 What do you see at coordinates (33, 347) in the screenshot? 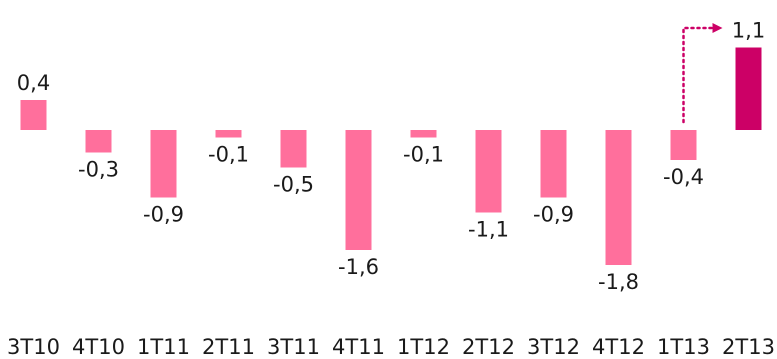
I see `category-label-3T10: 3T10` at bounding box center [33, 347].